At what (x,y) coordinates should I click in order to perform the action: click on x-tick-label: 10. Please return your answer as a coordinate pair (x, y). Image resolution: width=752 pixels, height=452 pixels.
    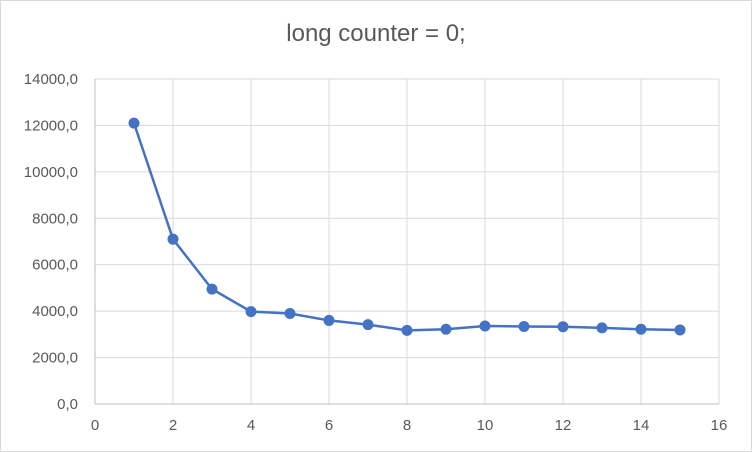
    Looking at the image, I should click on (485, 425).